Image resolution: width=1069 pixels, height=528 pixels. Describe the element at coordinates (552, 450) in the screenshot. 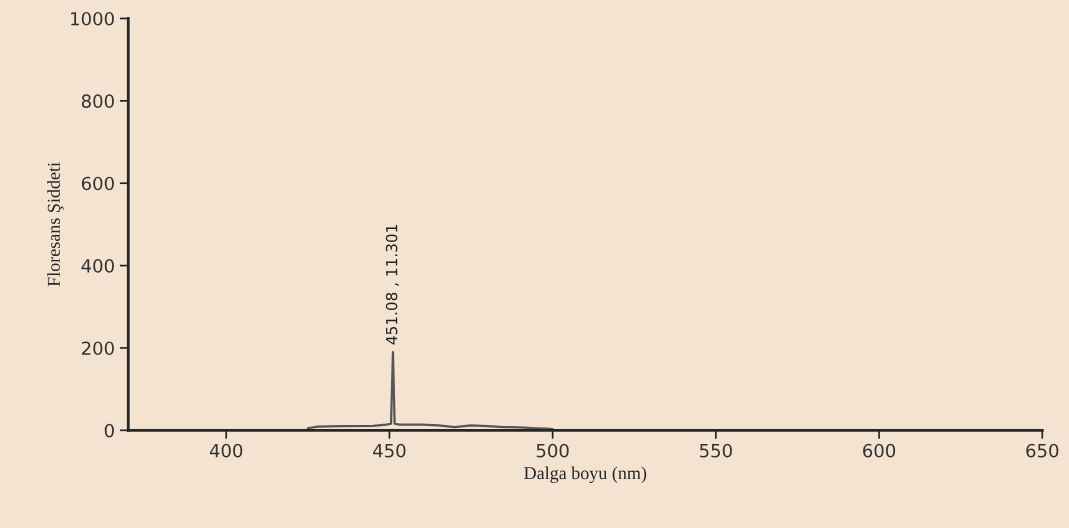

I see `x-tick-label: 500` at that location.